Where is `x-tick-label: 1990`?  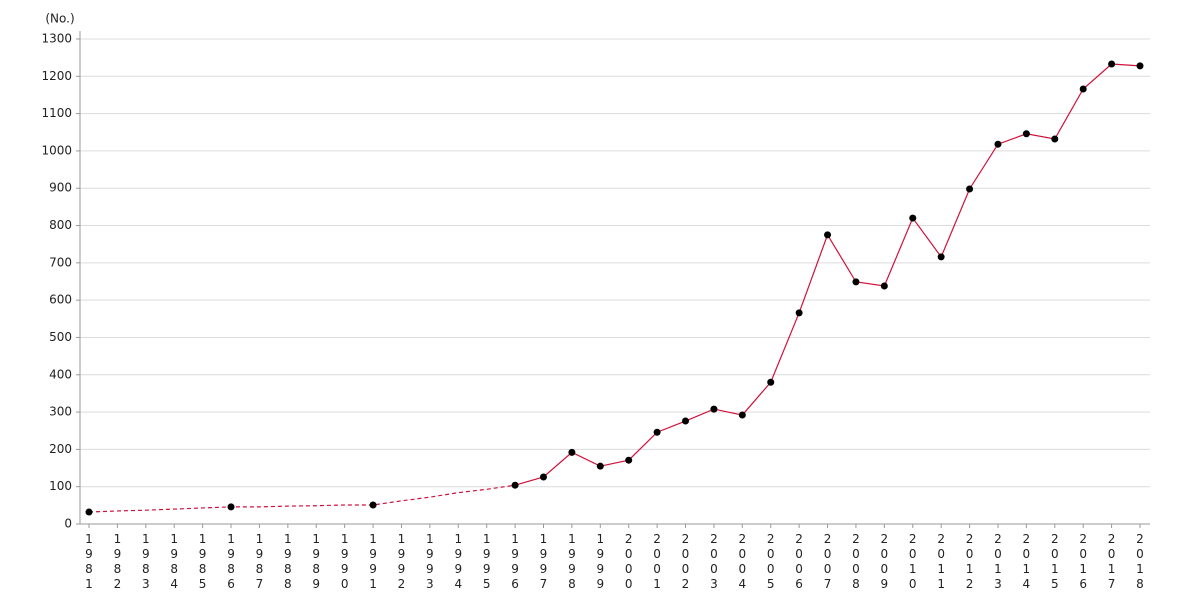 x-tick-label: 1990 is located at coordinates (345, 562).